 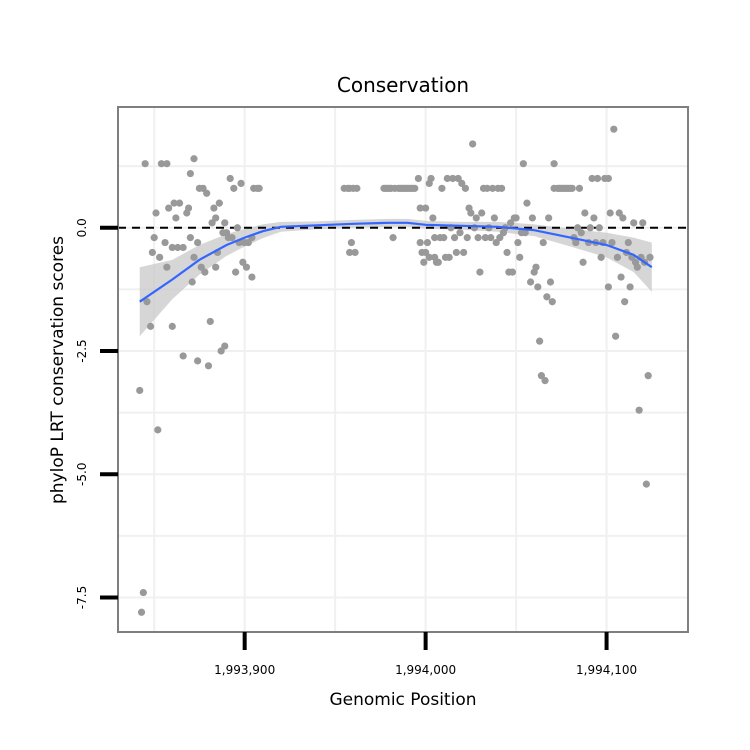 What do you see at coordinates (425, 670) in the screenshot?
I see `x-tick-label: 1,994,000` at bounding box center [425, 670].